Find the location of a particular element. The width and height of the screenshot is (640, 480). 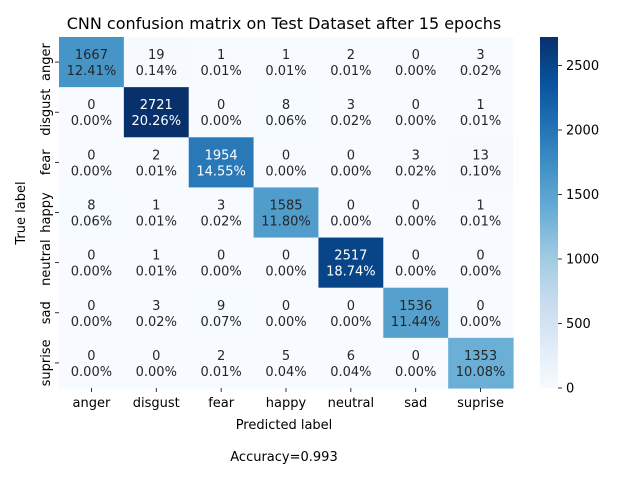

cell-count-label: 2517 is located at coordinates (350, 256).